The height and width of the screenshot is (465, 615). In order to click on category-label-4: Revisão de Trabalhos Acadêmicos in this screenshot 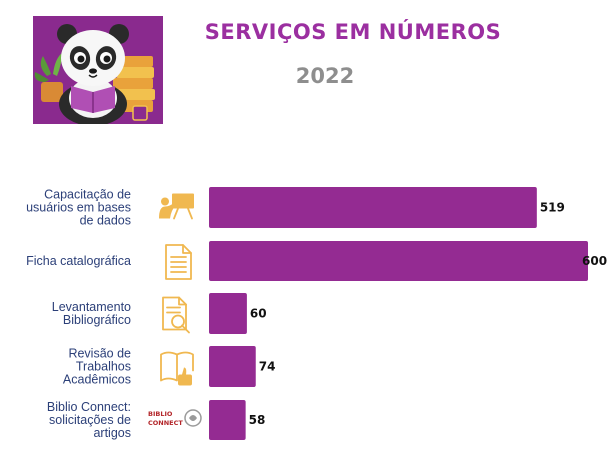, I will do `click(97, 367)`.